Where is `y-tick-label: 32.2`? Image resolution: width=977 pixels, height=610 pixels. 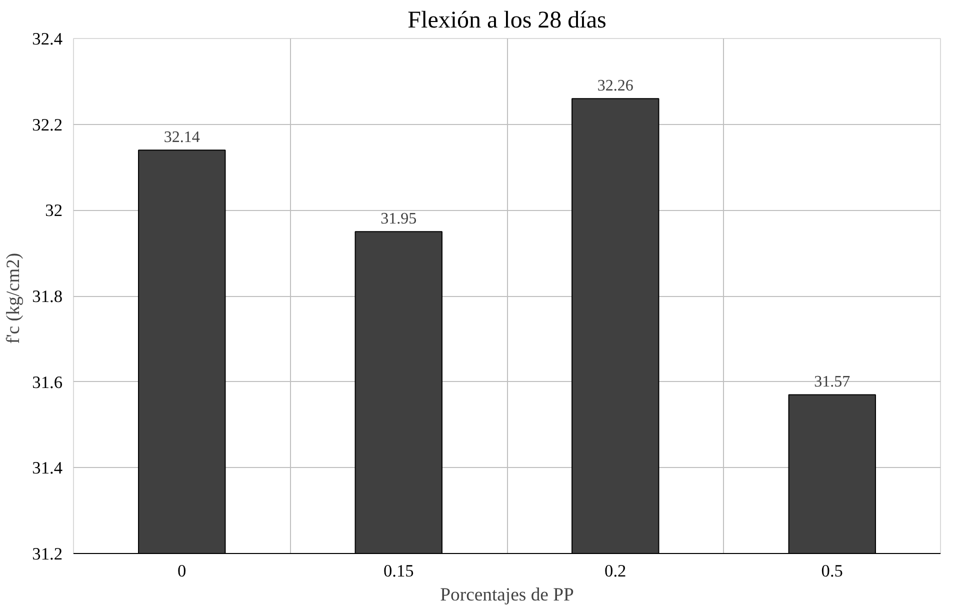
y-tick-label: 32.2 is located at coordinates (47, 124).